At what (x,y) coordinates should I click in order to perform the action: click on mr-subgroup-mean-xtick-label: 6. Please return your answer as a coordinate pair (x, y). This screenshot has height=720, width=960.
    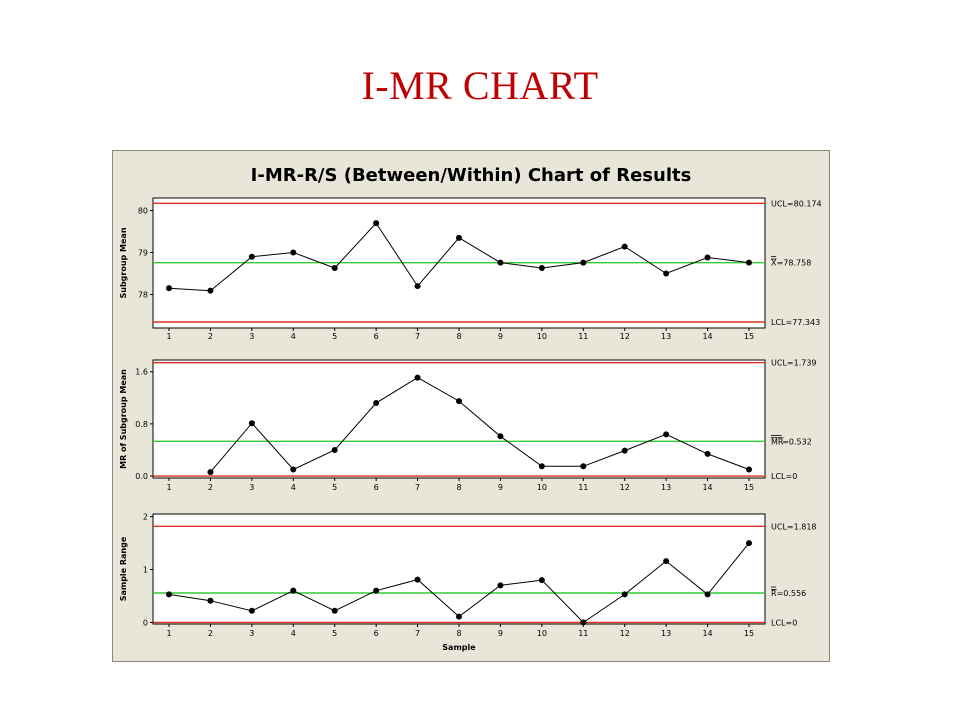
    Looking at the image, I should click on (376, 487).